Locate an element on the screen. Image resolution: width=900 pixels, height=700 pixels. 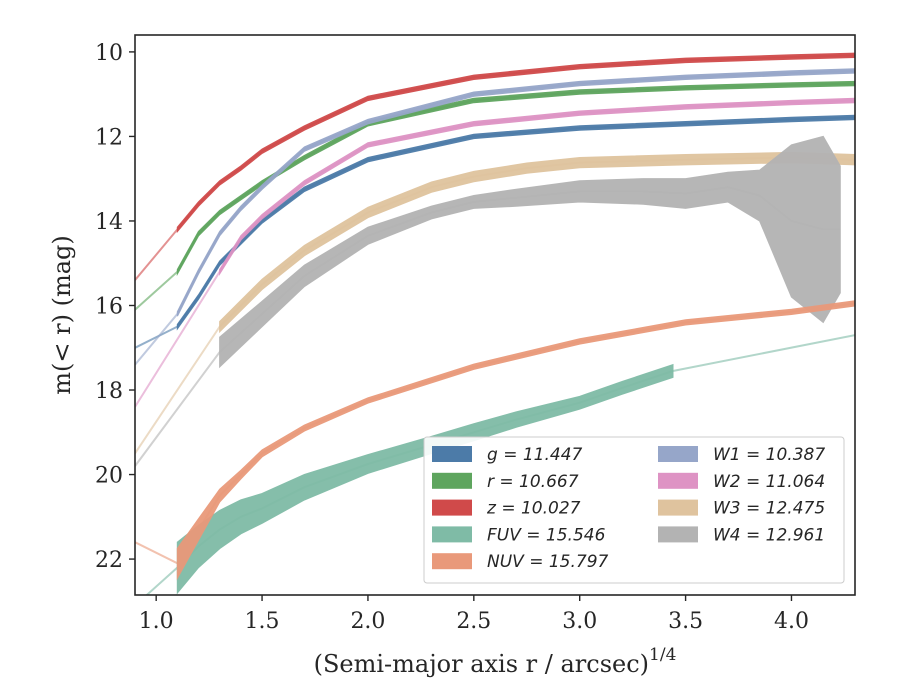
y-tick-label: 22 is located at coordinates (109, 560).